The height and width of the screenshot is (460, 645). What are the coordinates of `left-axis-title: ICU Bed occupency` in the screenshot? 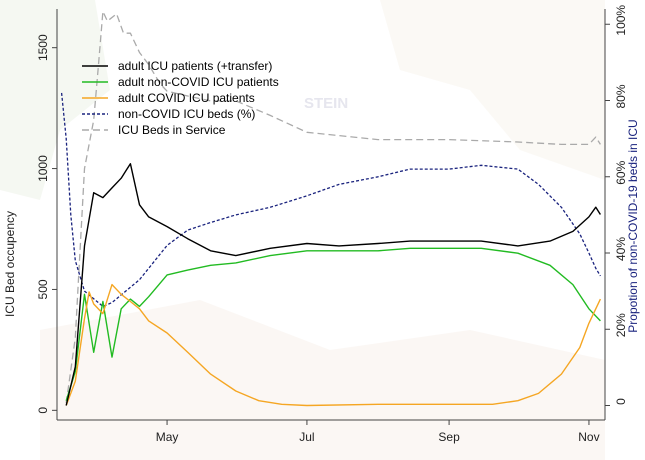 It's located at (10, 264).